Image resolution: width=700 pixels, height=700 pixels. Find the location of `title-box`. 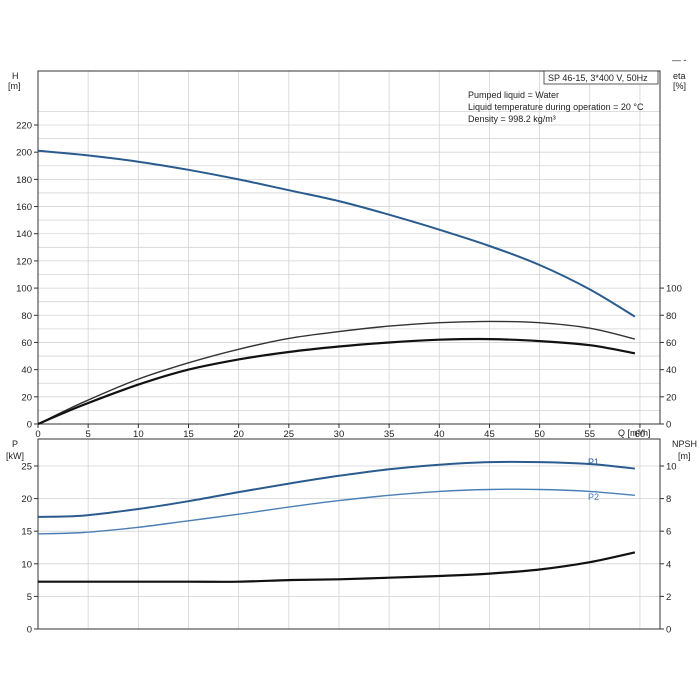

title-box is located at coordinates (601, 77).